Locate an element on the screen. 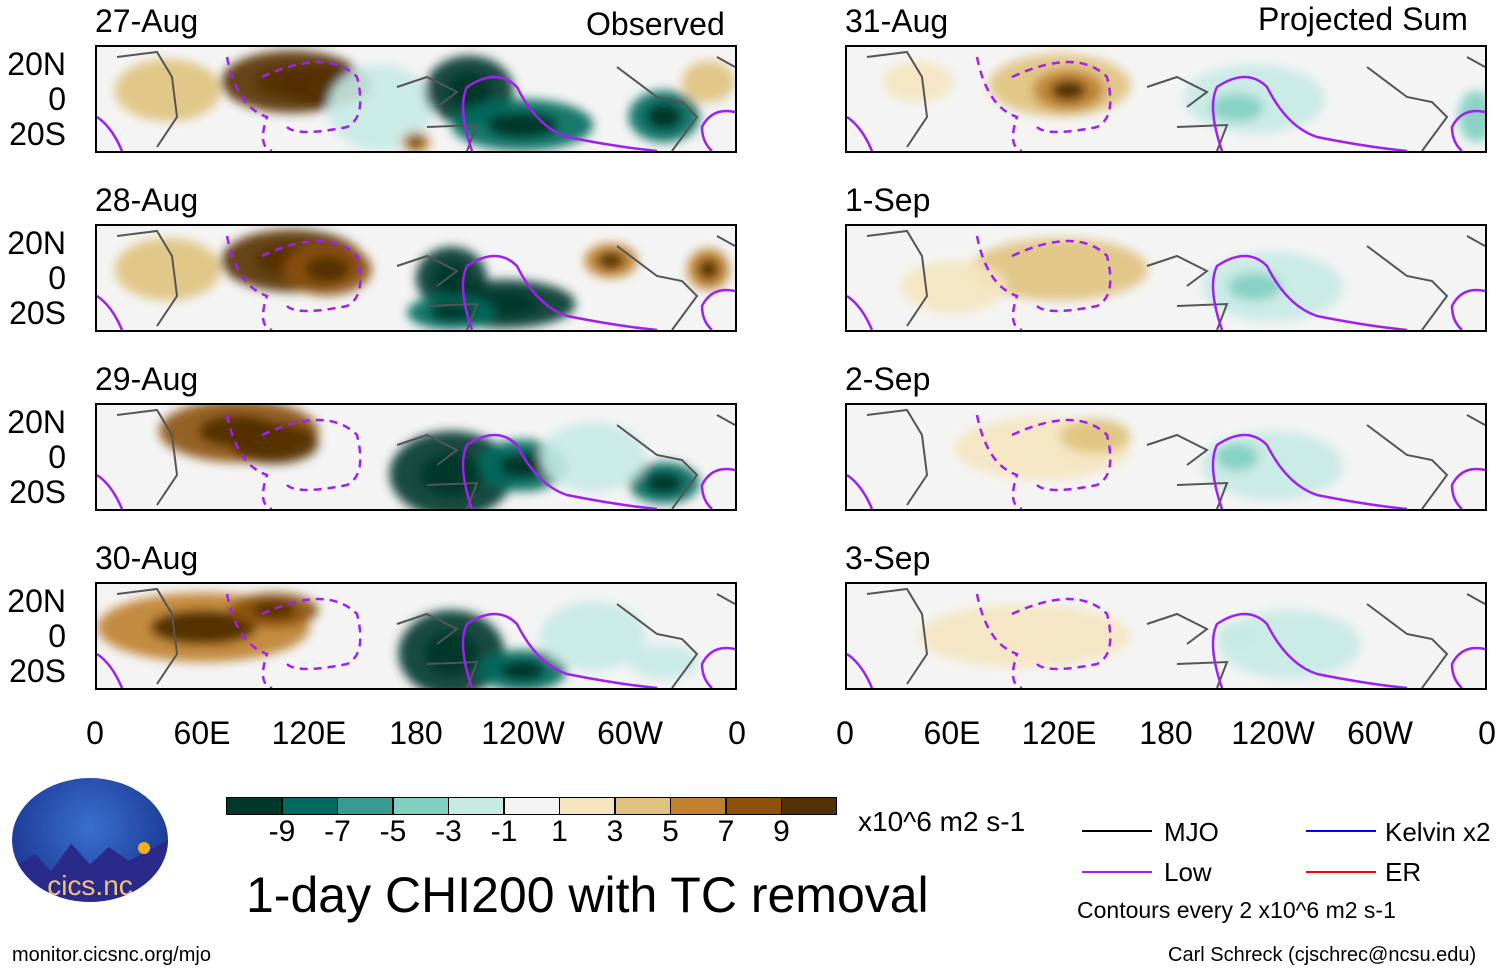 This screenshot has width=1501, height=972. source-url: monitor.cicsnc.org/mjo is located at coordinates (111, 955).